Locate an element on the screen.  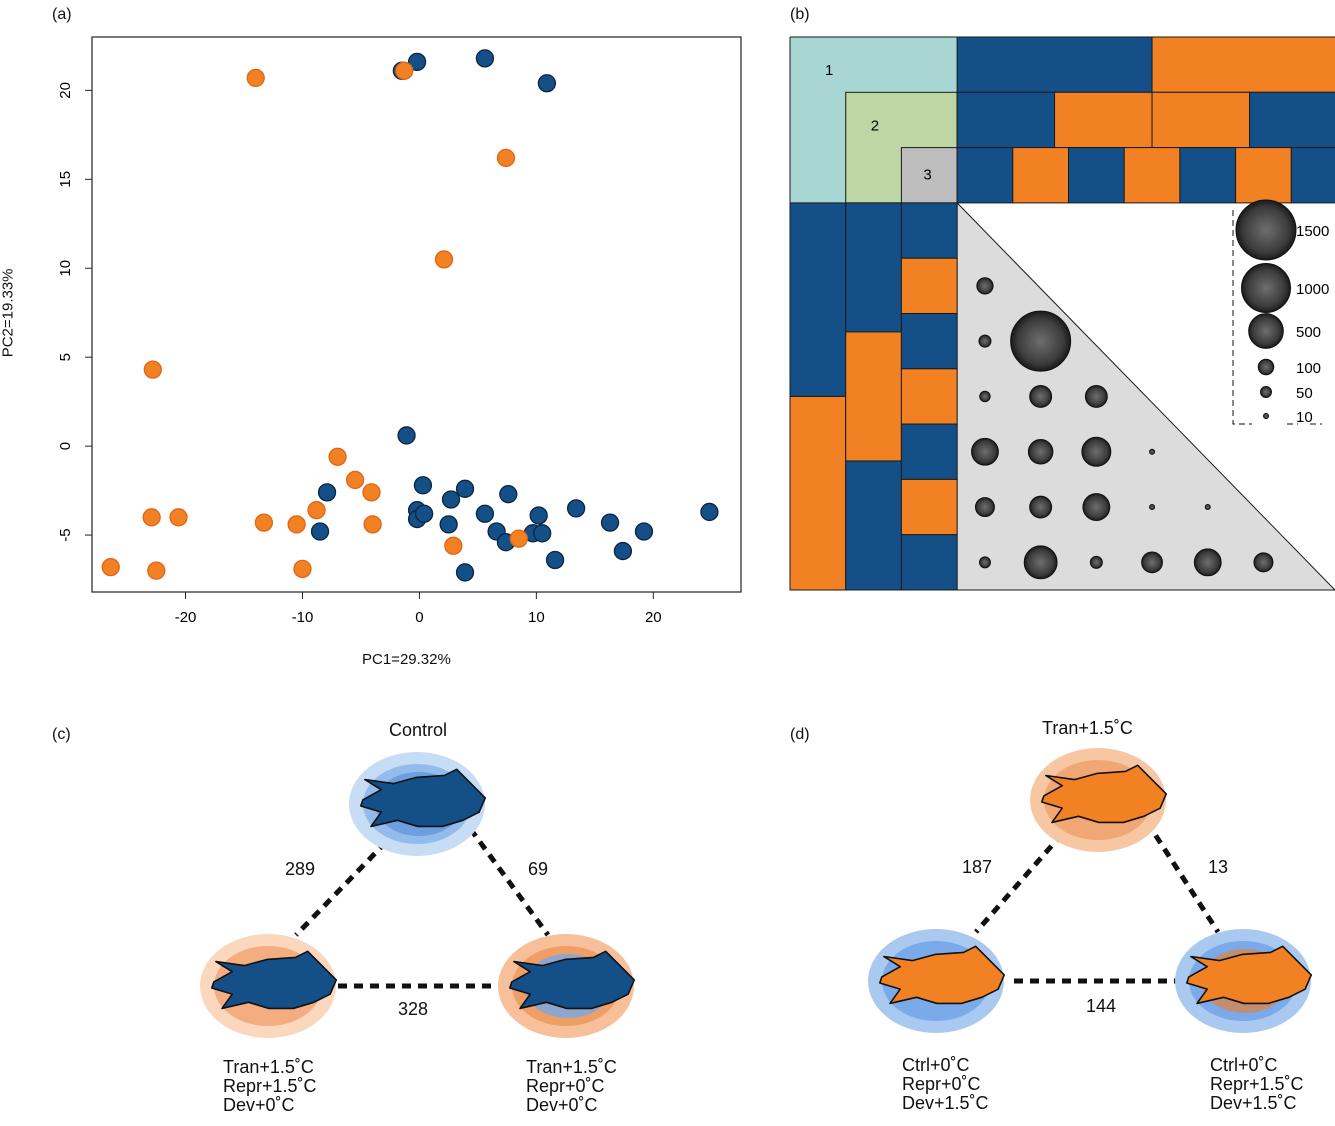
d-edge-144: 144 is located at coordinates (1101, 1006).